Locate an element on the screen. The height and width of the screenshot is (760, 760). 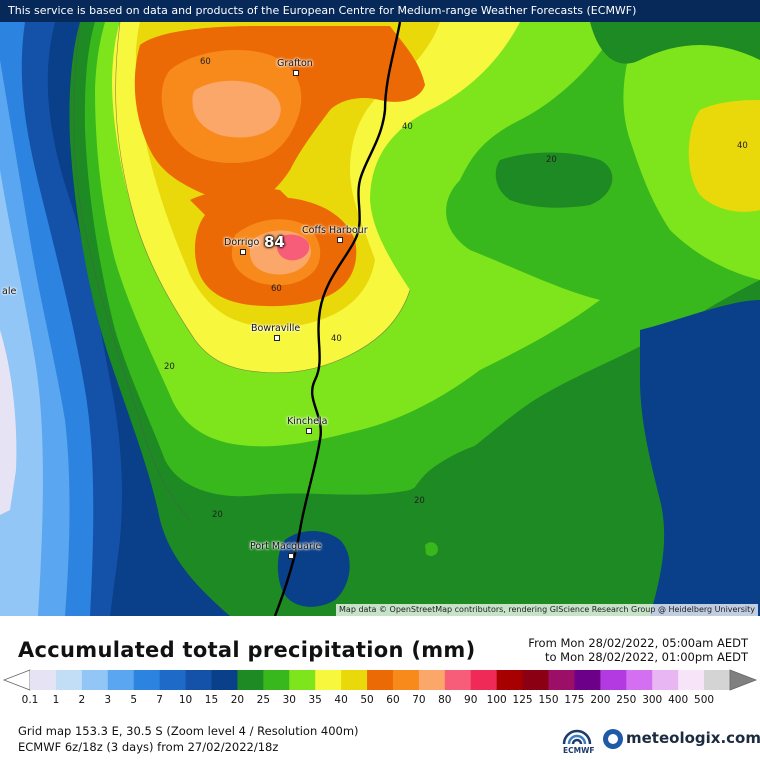
city-label-coffs-harbour: Coffs Harbour is located at coordinates (335, 230).